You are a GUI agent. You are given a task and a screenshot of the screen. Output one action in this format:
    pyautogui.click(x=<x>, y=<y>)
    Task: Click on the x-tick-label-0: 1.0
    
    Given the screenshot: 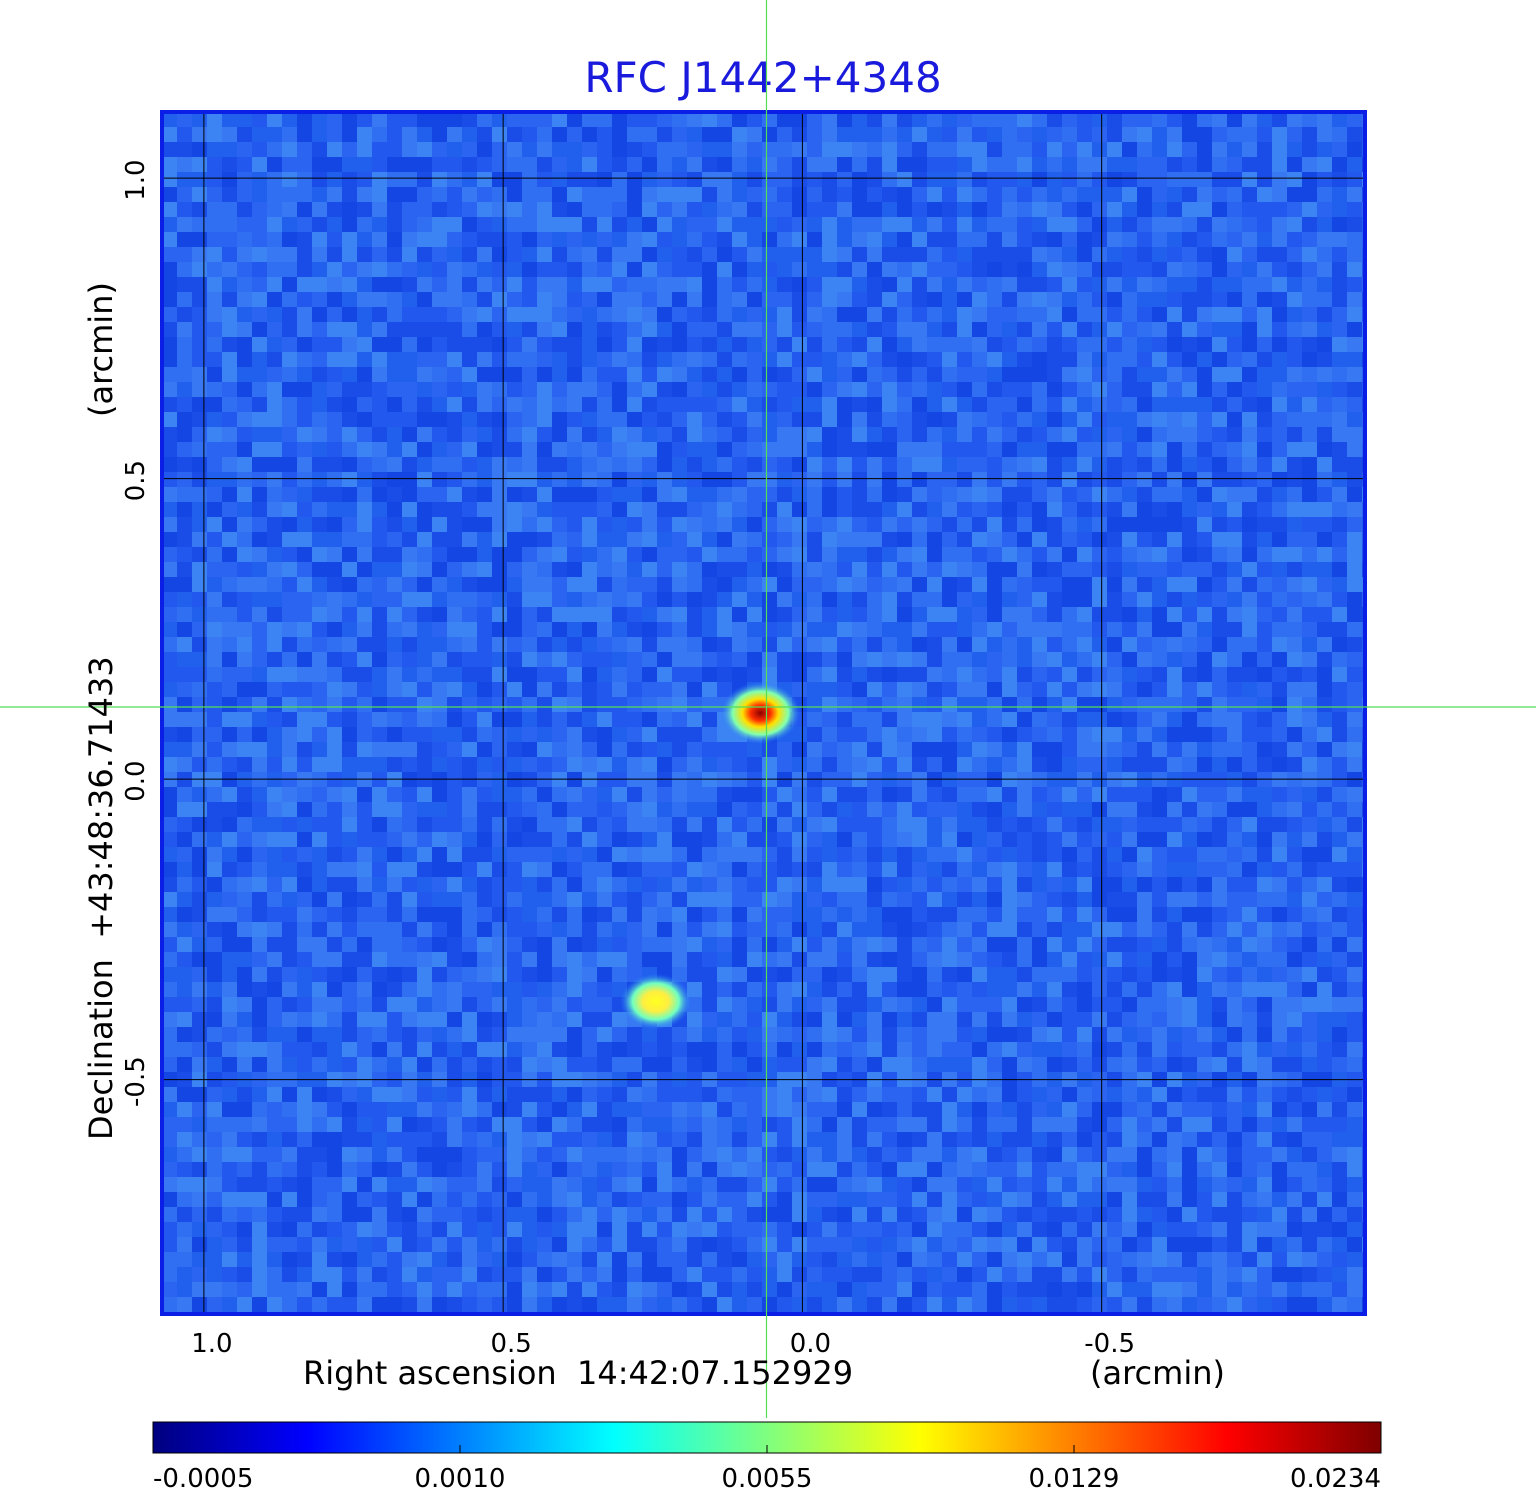 What is the action you would take?
    pyautogui.click(x=211, y=1344)
    